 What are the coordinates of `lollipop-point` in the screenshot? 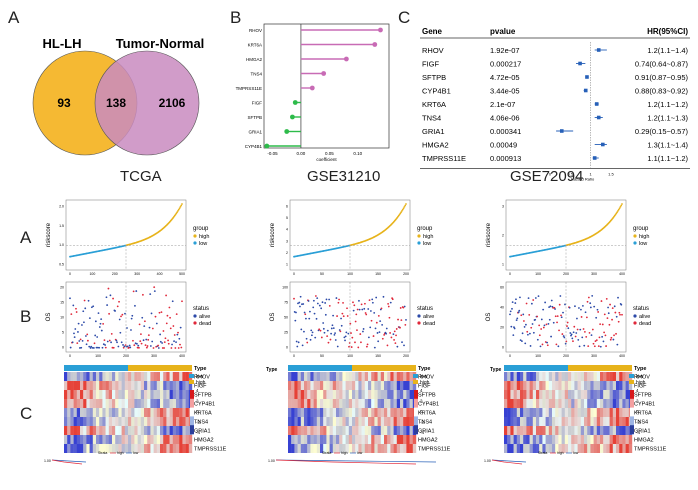 It's located at (375, 44).